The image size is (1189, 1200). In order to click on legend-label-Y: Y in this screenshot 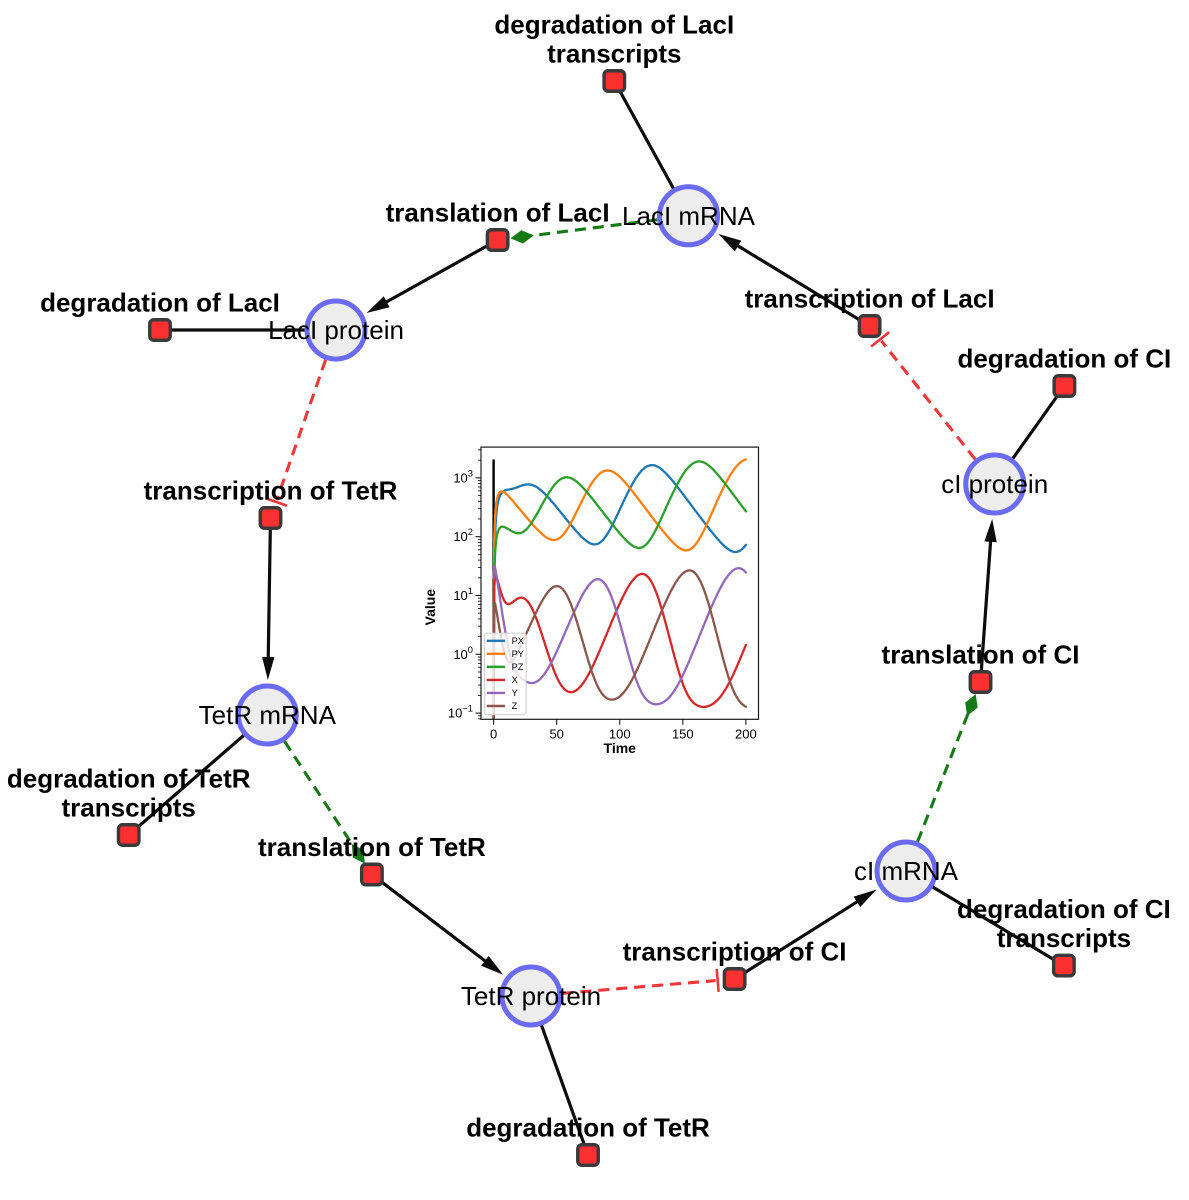, I will do `click(515, 693)`.